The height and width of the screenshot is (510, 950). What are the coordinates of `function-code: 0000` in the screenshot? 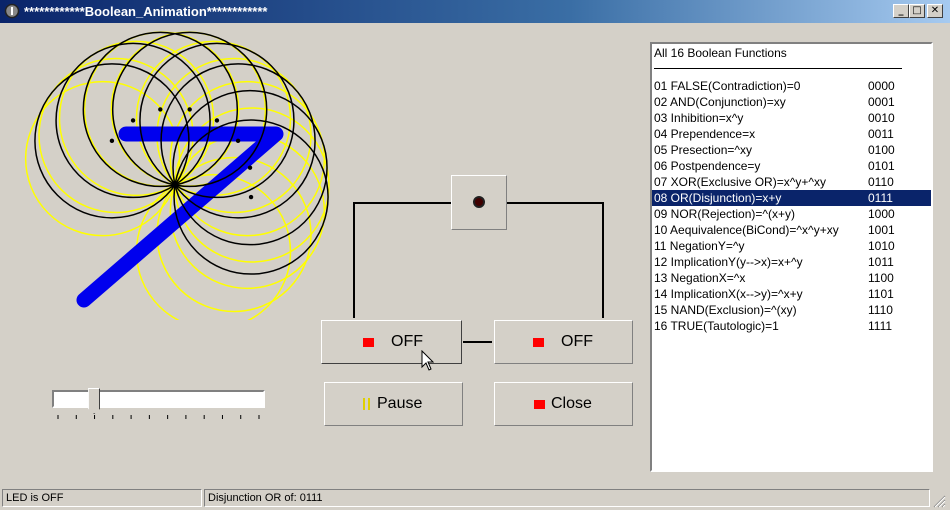 It's located at (881, 86).